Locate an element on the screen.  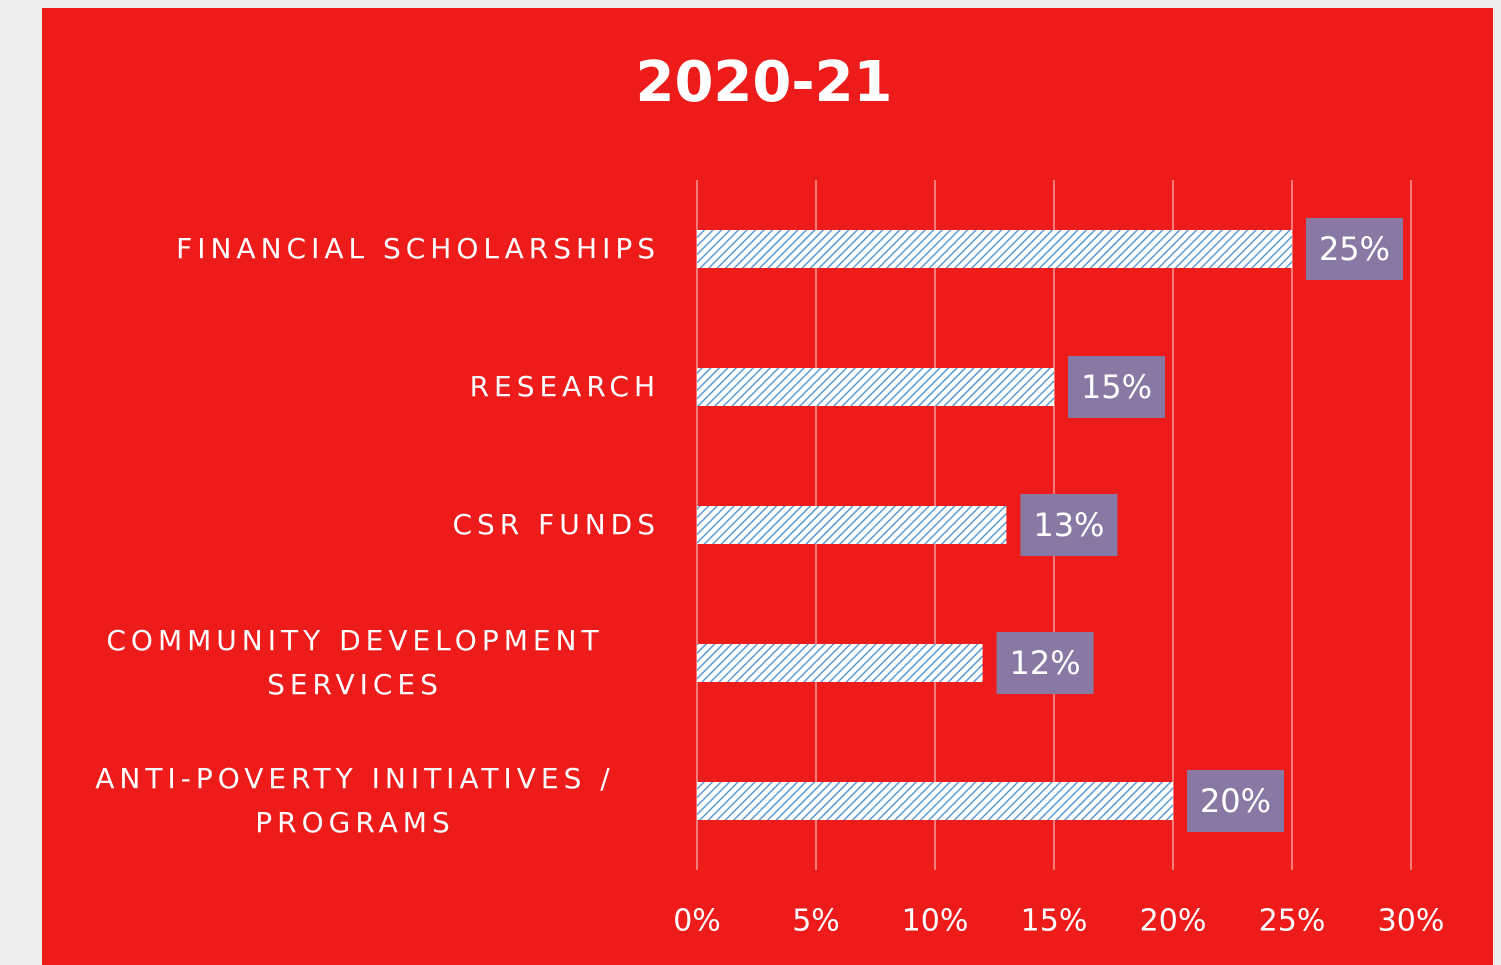
x-tick-label: 30% is located at coordinates (1411, 921).